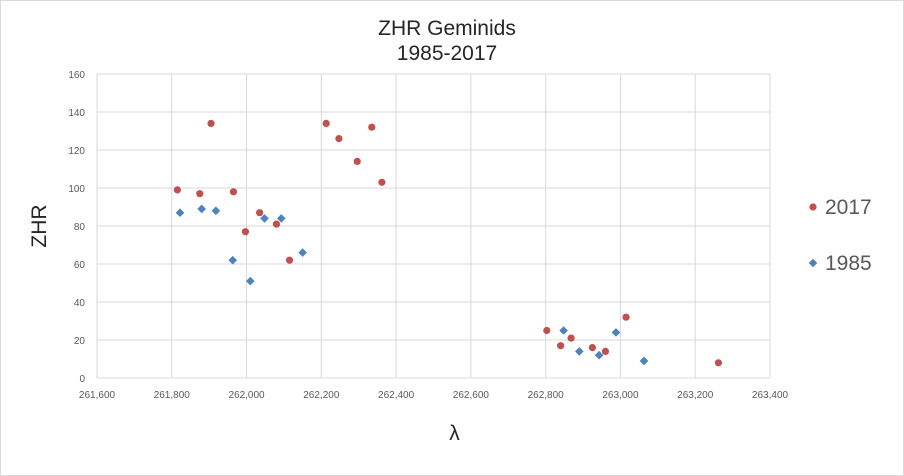  Describe the element at coordinates (471, 395) in the screenshot. I see `x-tick-label: 262,600` at that location.